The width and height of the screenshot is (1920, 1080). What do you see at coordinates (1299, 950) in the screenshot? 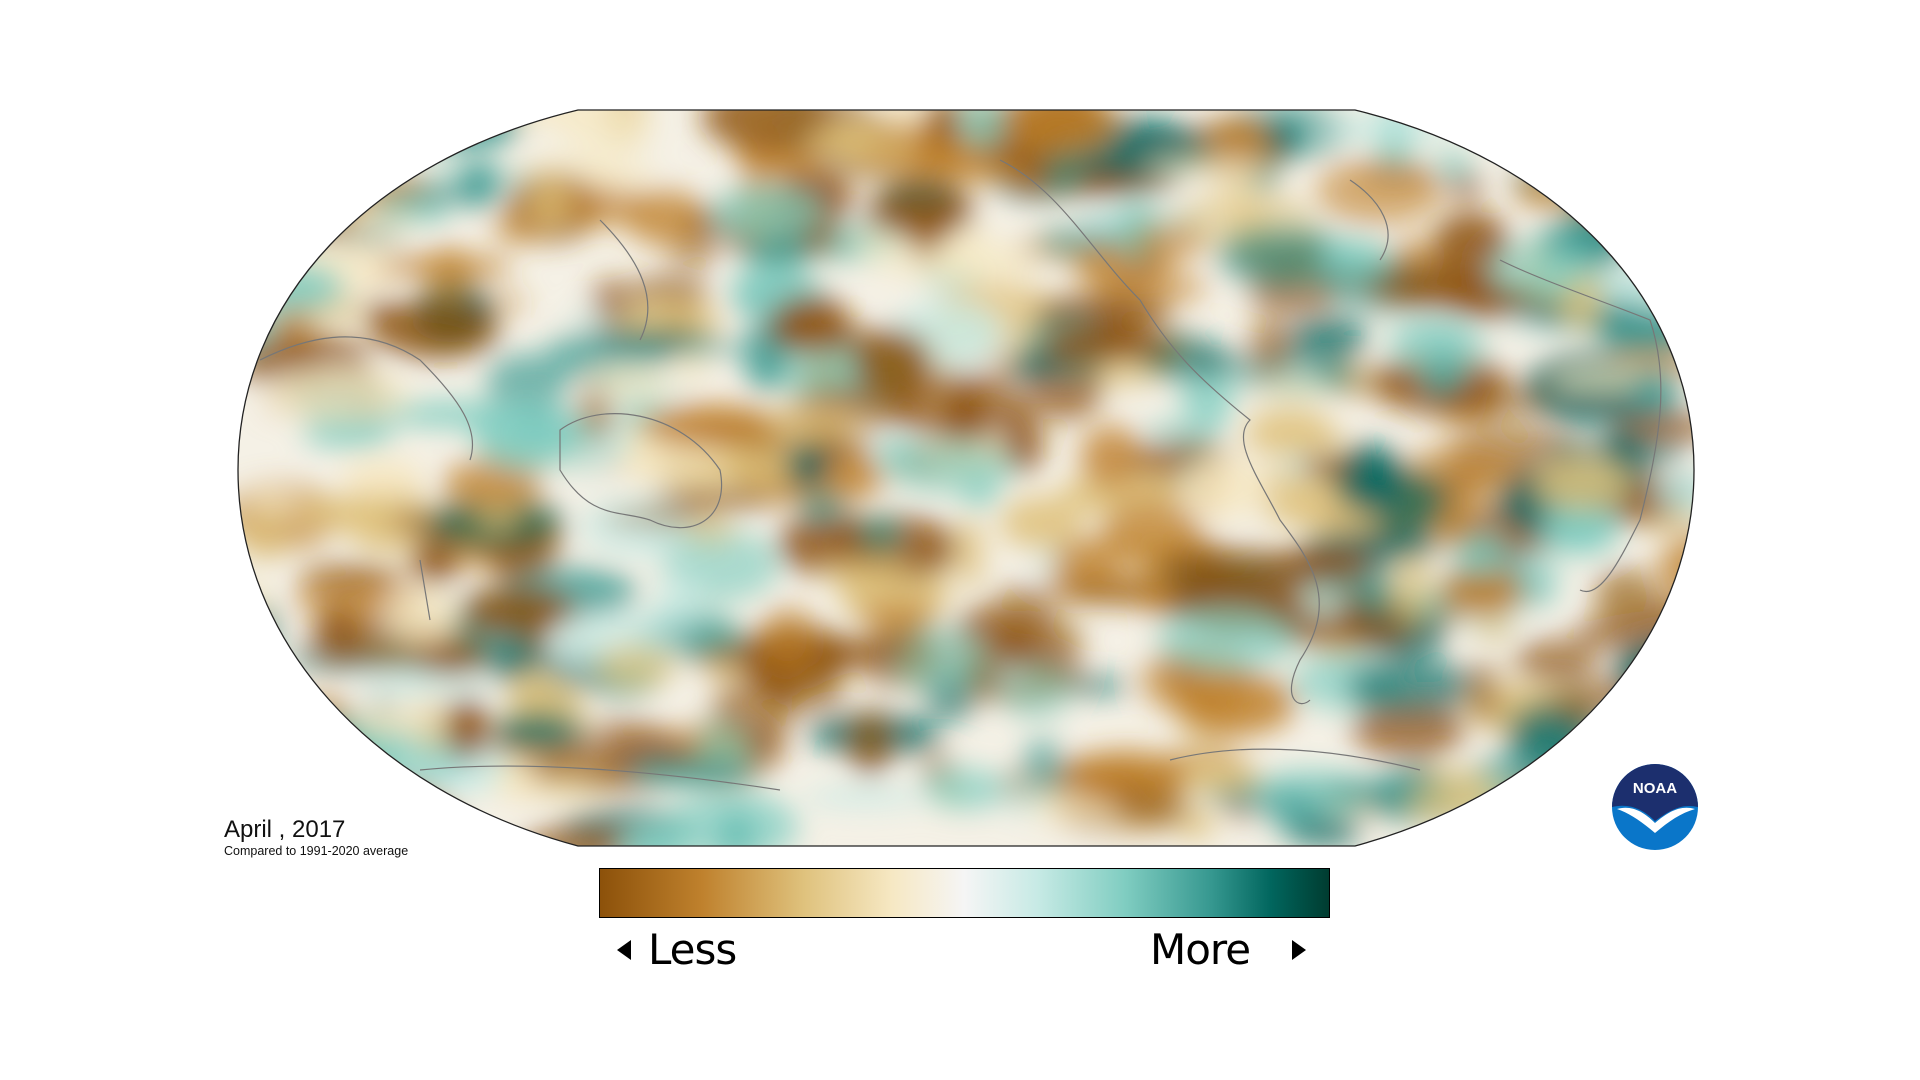
I see `right-arrow-icon` at bounding box center [1299, 950].